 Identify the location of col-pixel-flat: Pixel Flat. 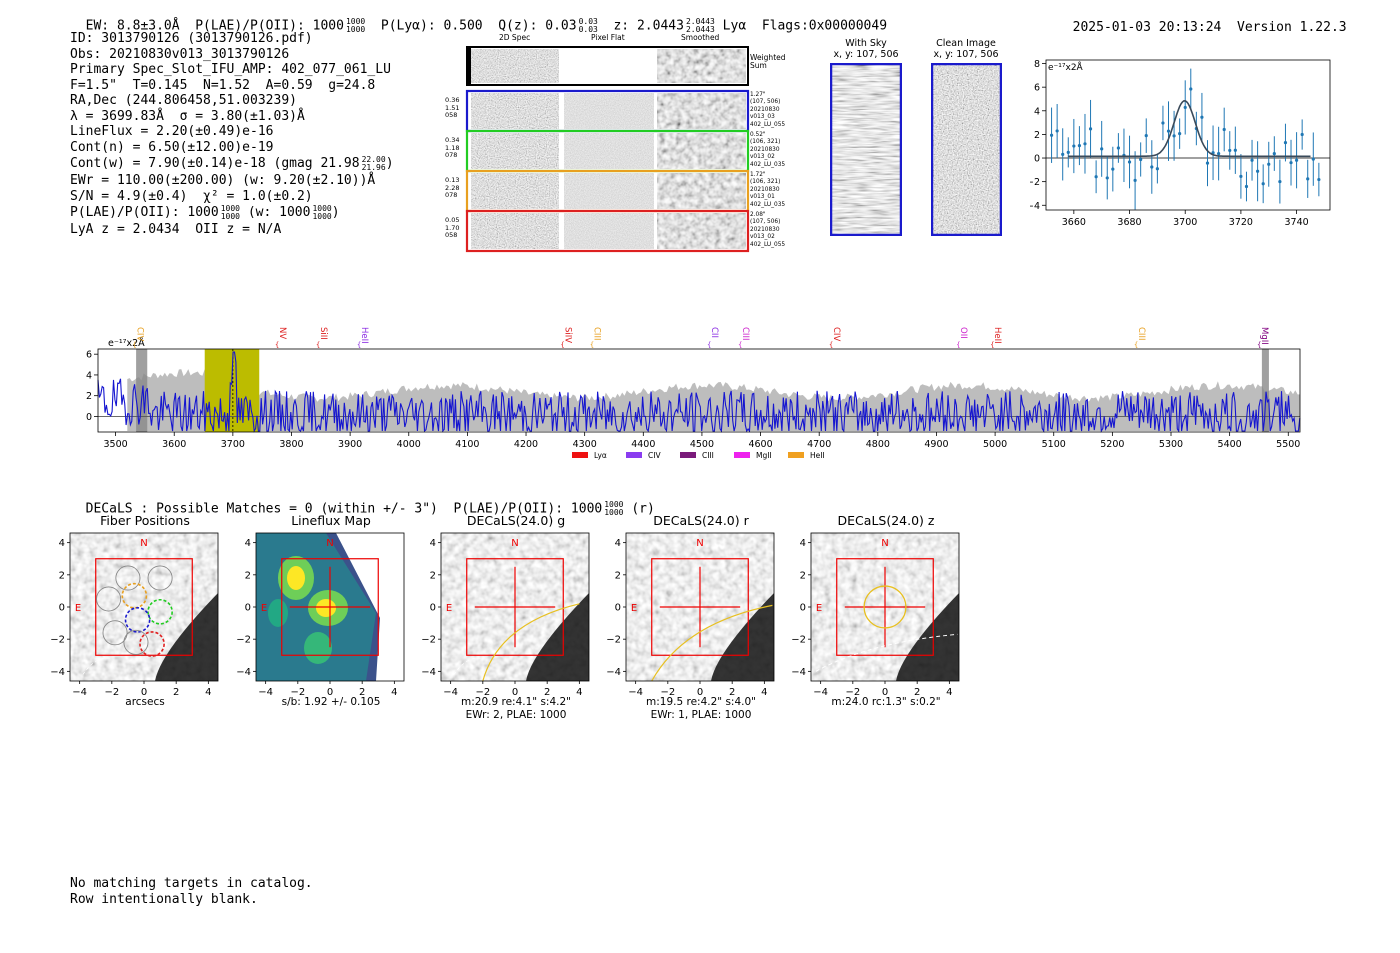
(608, 37).